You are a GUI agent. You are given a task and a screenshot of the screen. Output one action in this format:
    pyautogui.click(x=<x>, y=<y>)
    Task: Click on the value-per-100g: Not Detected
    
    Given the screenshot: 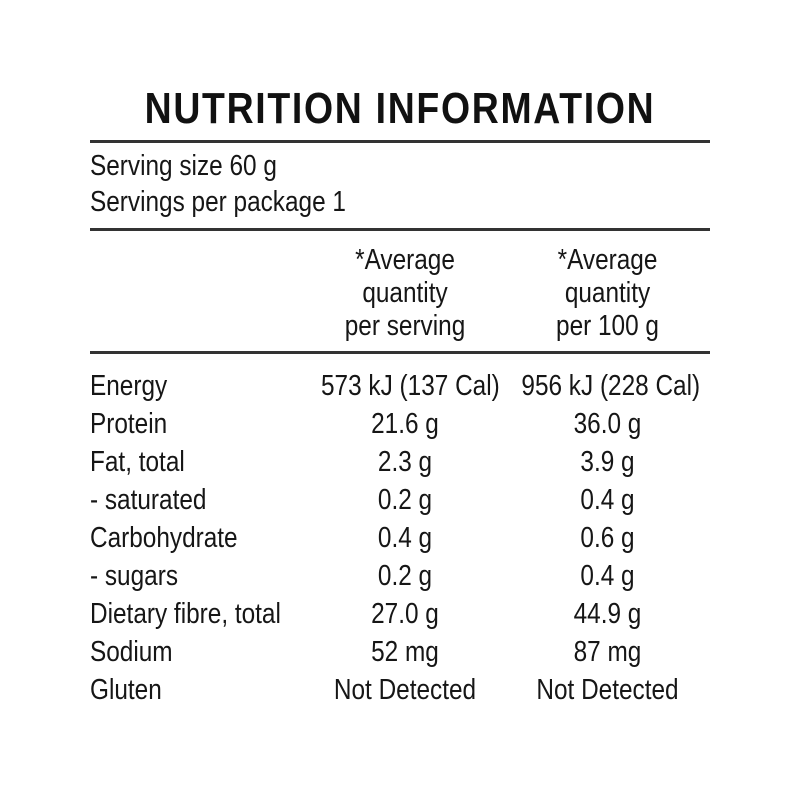 What is the action you would take?
    pyautogui.click(x=607, y=690)
    